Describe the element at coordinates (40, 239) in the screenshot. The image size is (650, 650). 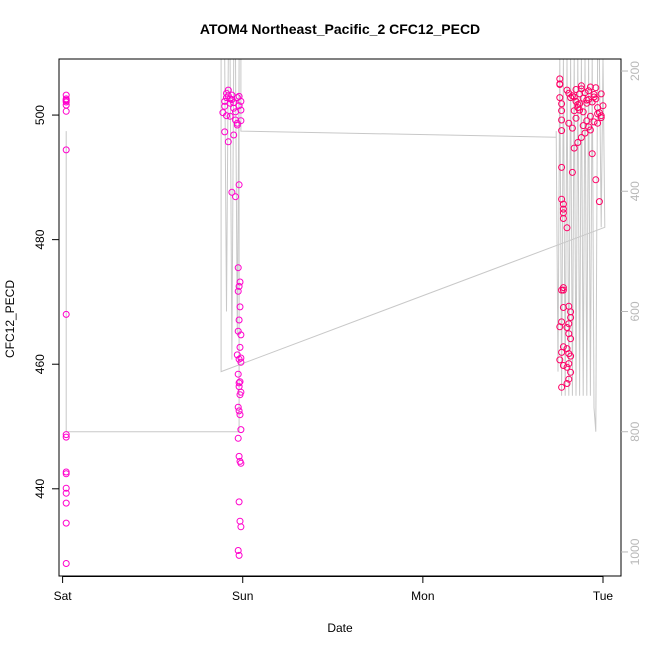
I see `y-tick-label: 480` at that location.